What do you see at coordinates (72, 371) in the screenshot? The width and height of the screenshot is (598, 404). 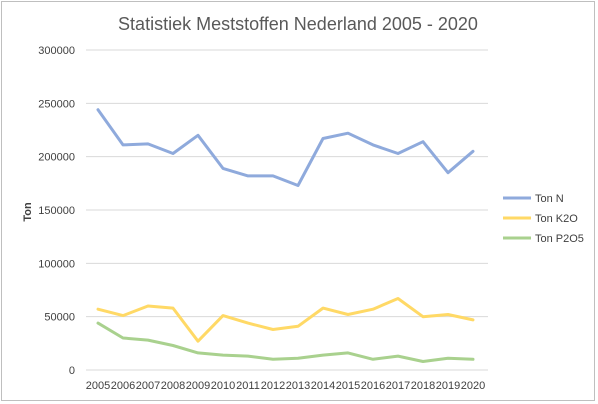 I see `y-tick-label: 0` at bounding box center [72, 371].